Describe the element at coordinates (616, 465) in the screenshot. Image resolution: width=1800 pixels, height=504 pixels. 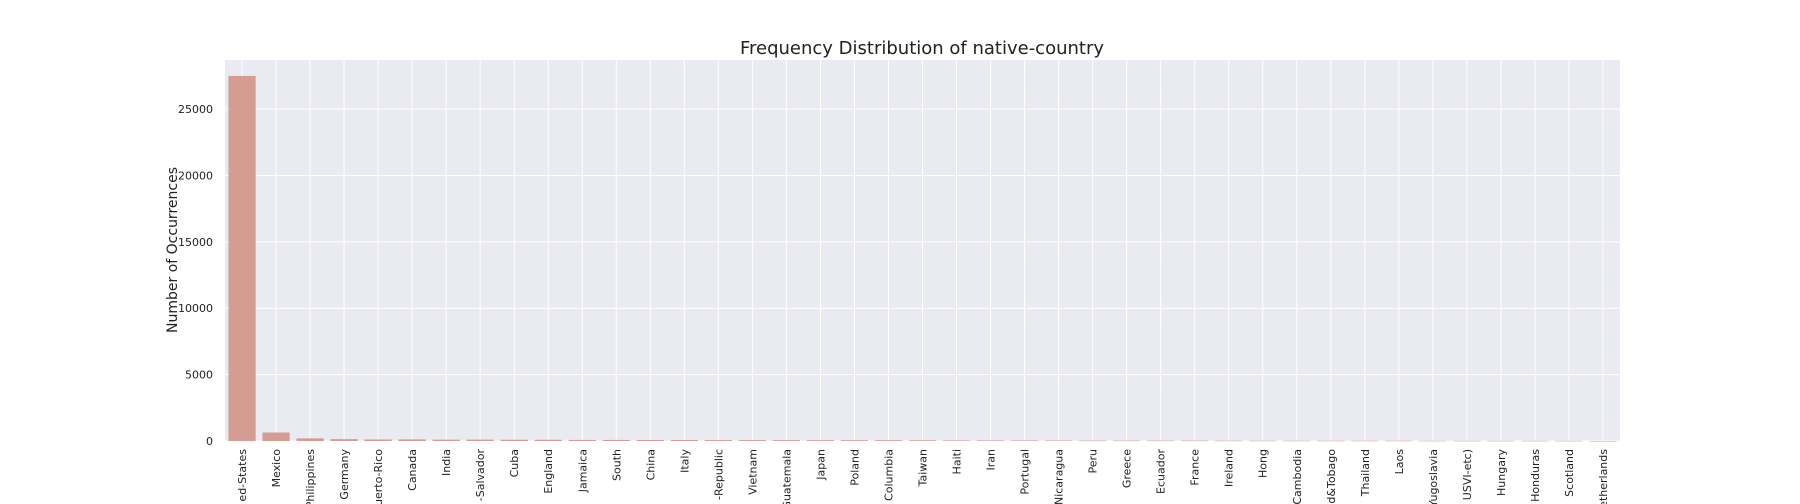
I see `x-tick-label: South` at that location.